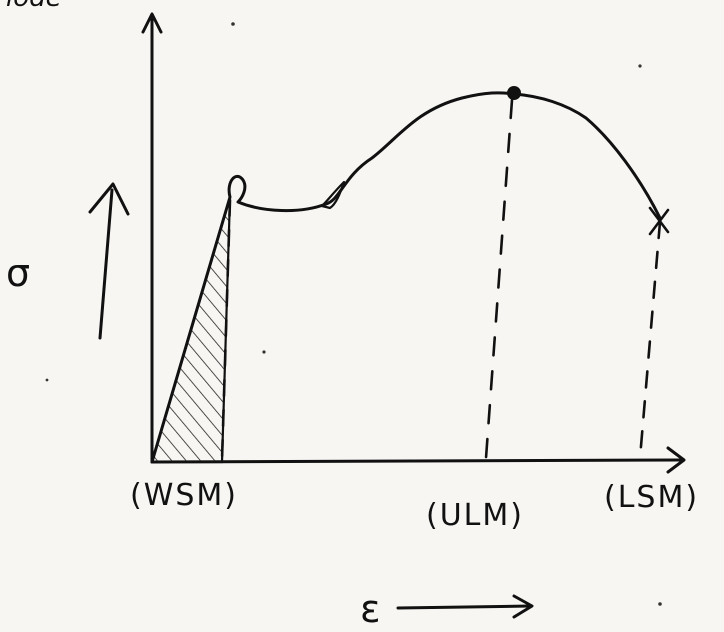  What do you see at coordinates (370, 609) in the screenshot?
I see `strain-symbol: ε` at bounding box center [370, 609].